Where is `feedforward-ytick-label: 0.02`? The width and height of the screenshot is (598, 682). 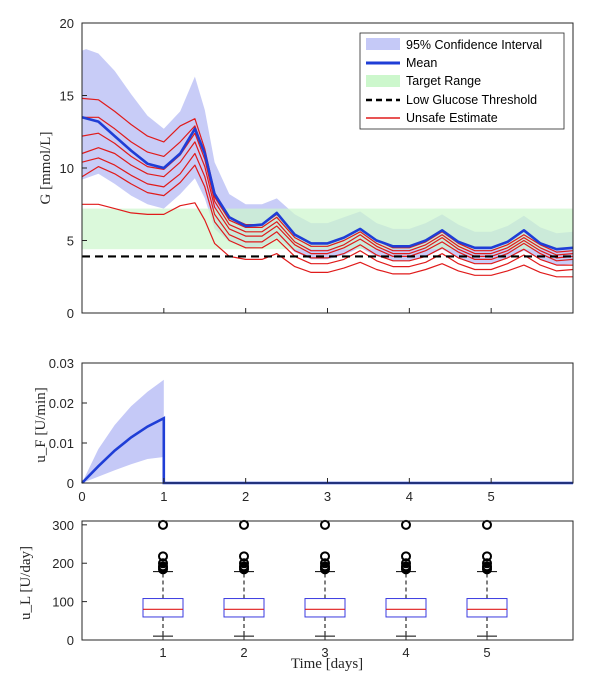
feedforward-ytick-label: 0.02 is located at coordinates (61, 403).